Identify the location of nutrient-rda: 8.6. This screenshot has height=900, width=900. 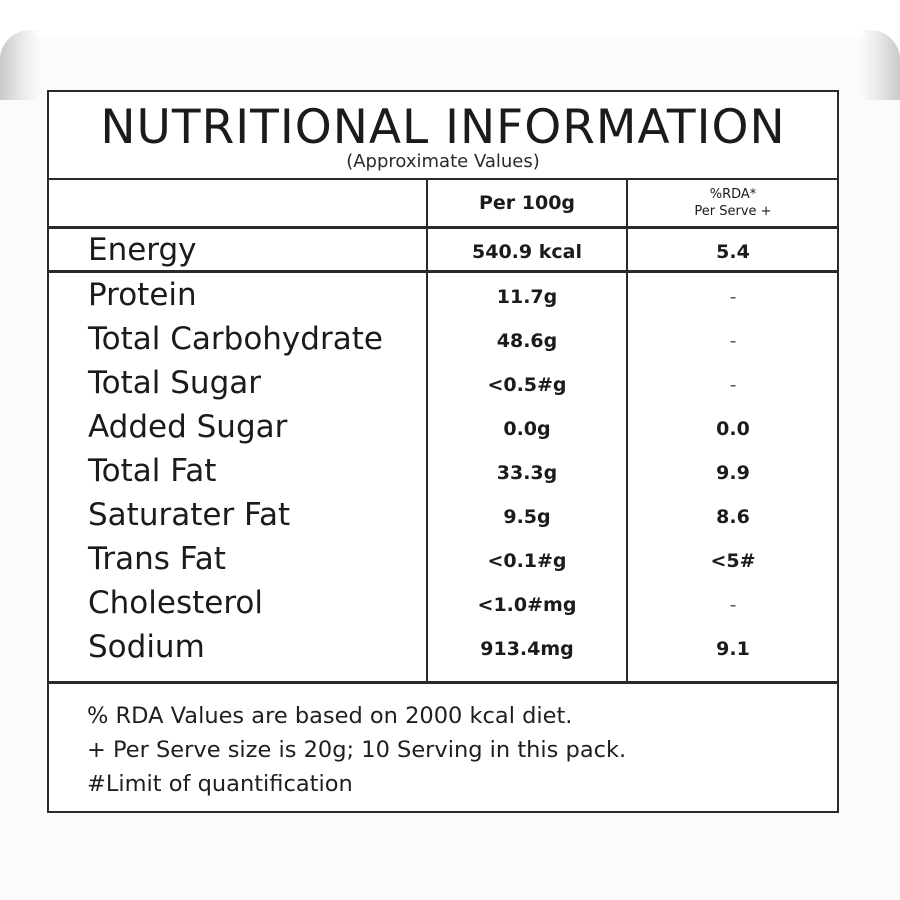
(733, 517).